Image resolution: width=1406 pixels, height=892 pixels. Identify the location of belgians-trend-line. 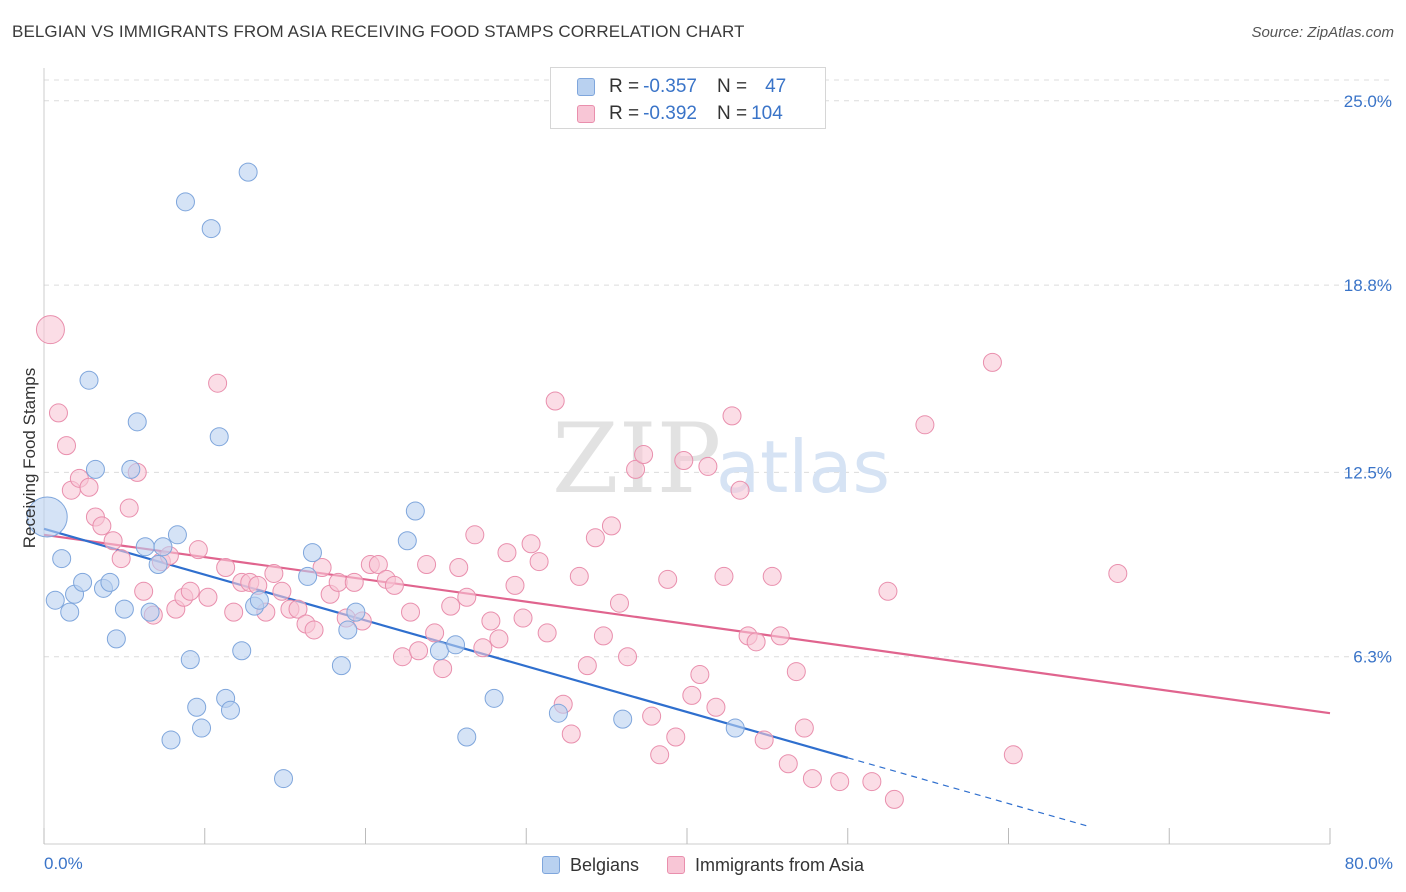
(446, 643).